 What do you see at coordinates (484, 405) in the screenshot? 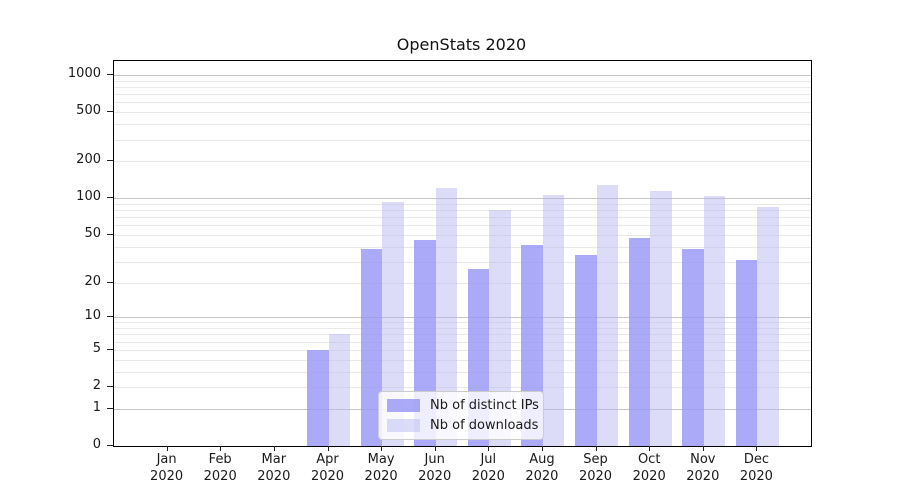
I see `legend-label-distinct-ips: Nb of distinct IPs` at bounding box center [484, 405].